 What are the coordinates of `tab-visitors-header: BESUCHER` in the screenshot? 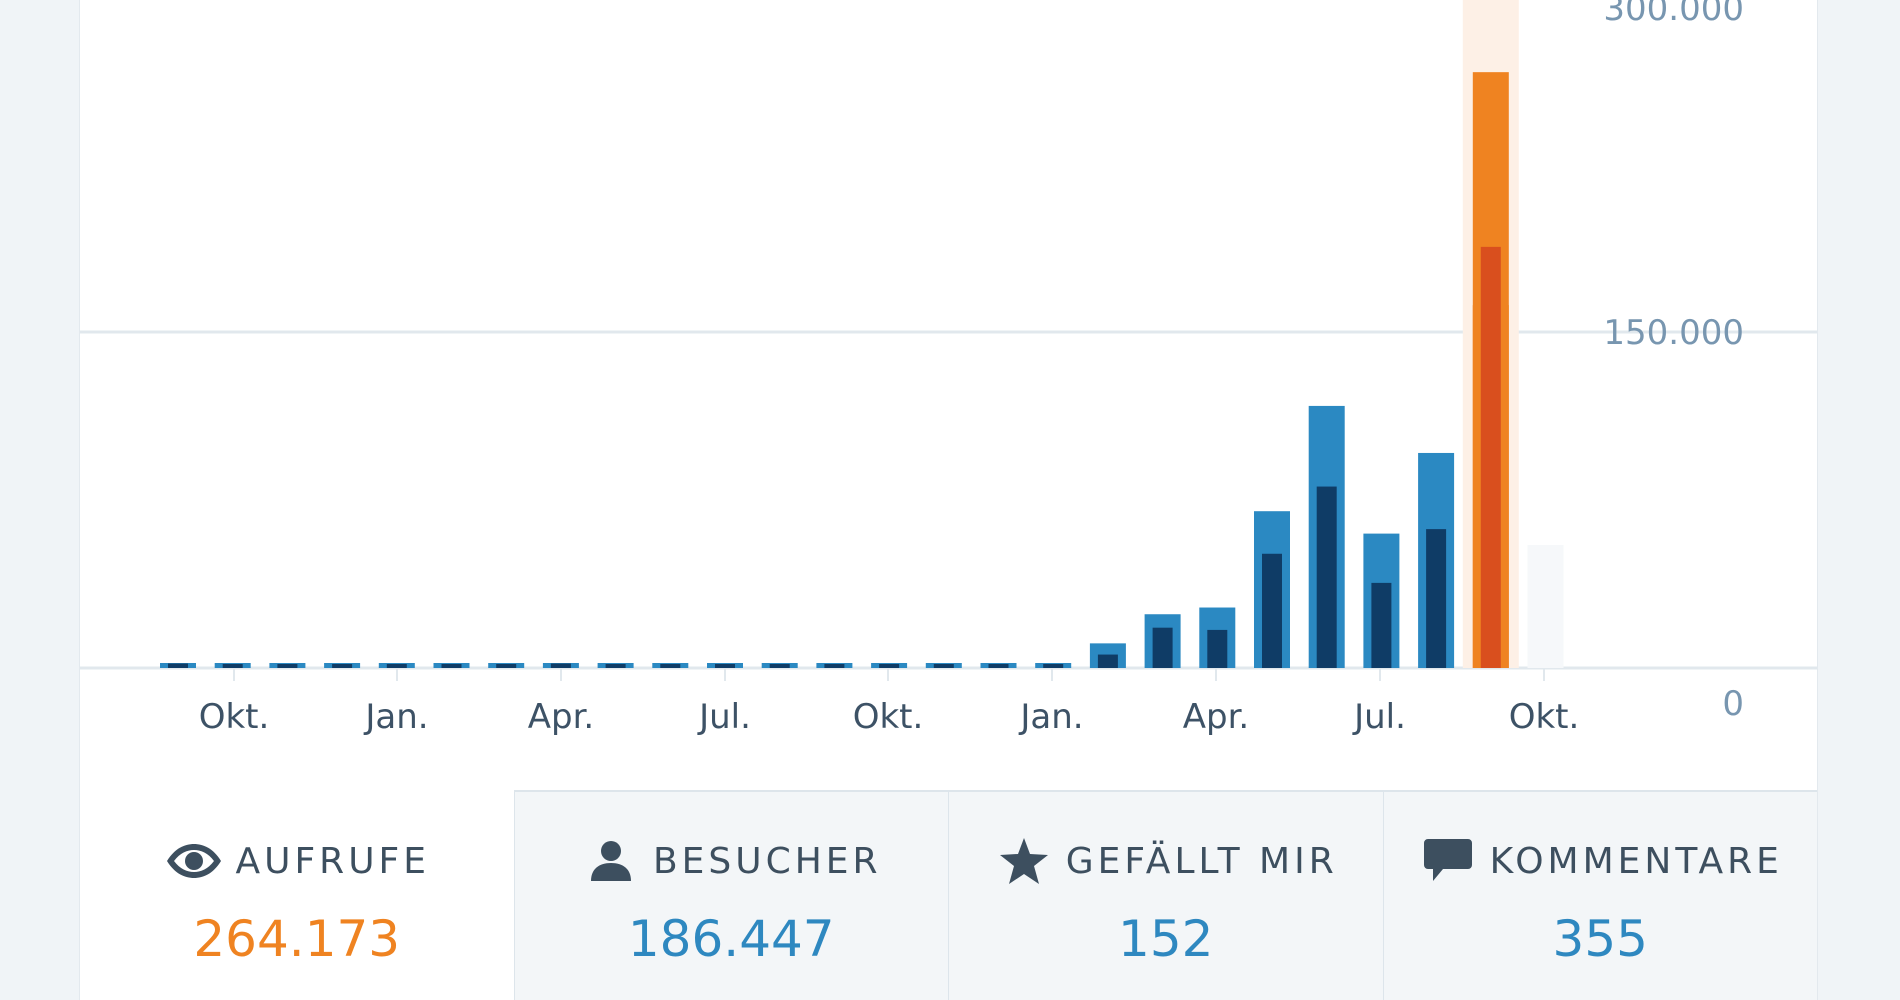 It's located at (732, 861).